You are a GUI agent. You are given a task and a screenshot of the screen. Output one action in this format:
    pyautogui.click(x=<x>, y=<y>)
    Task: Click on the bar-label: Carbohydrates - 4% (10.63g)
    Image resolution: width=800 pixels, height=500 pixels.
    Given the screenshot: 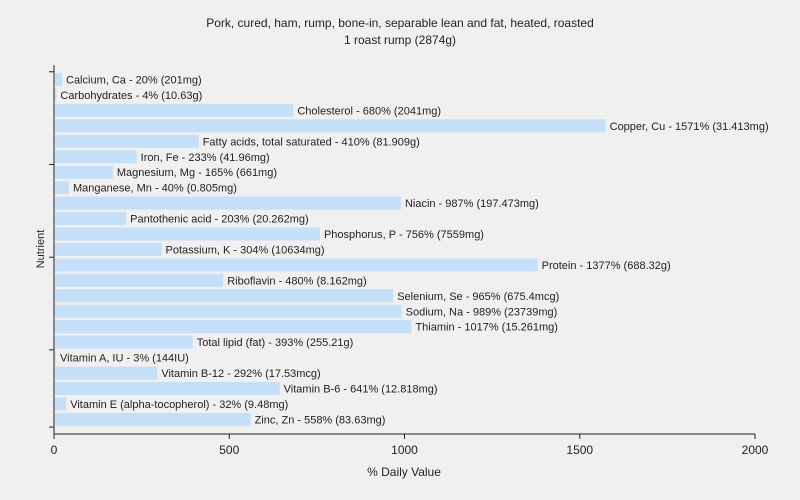 What is the action you would take?
    pyautogui.click(x=131, y=96)
    